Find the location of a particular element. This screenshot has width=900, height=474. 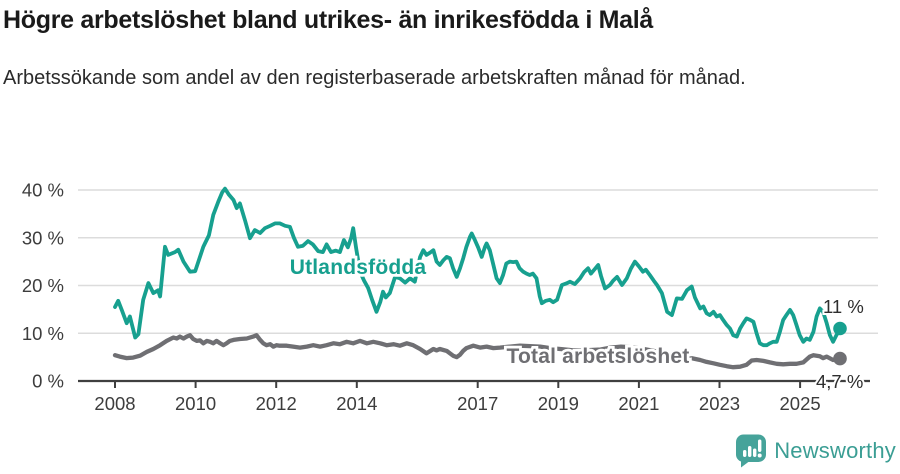

newsworthy-logo: Newsworthy is located at coordinates (816, 451).